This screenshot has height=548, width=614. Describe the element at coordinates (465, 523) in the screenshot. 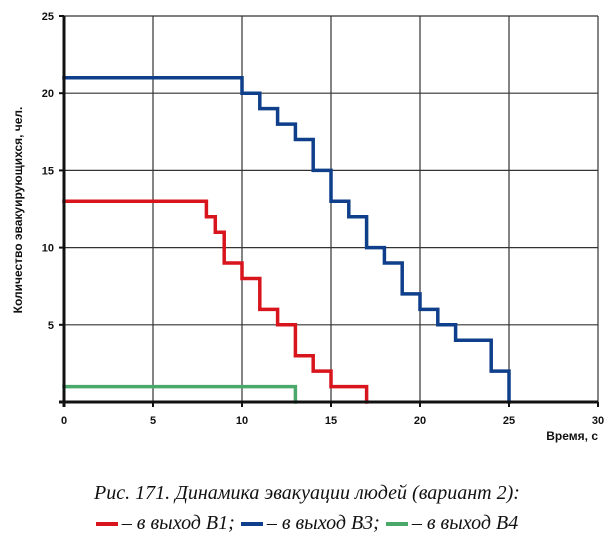

I see `legend-label: – в выход В4` at that location.